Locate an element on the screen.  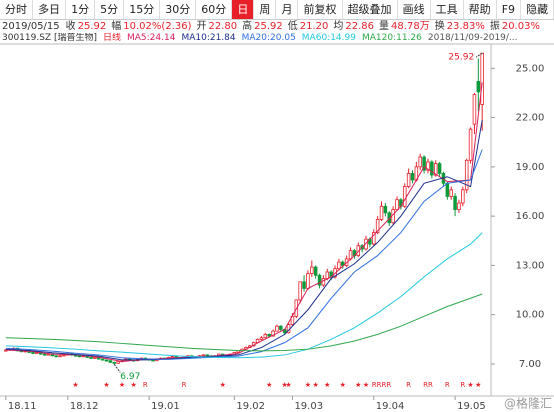
toolbar-button: 5分 is located at coordinates (110, 9).